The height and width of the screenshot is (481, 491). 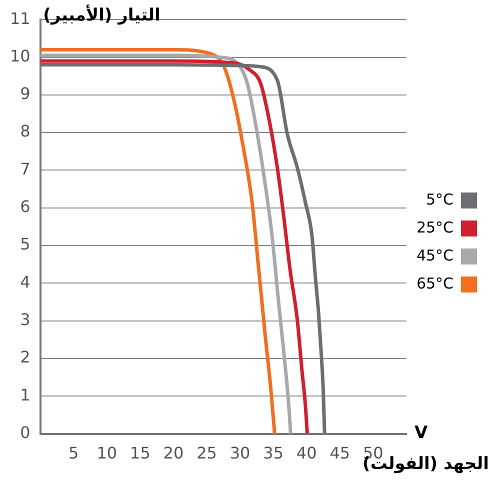 What do you see at coordinates (20, 18) in the screenshot?
I see `y-tick-label: 11` at bounding box center [20, 18].